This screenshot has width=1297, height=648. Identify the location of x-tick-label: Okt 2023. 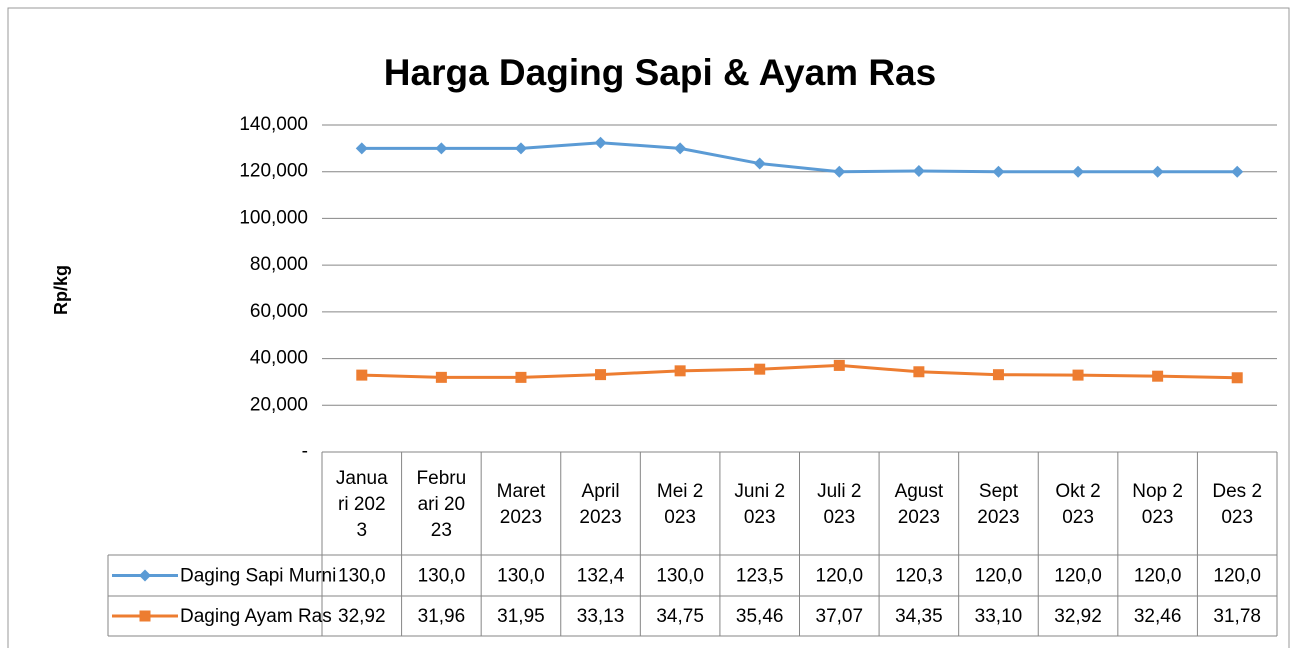
(1078, 504).